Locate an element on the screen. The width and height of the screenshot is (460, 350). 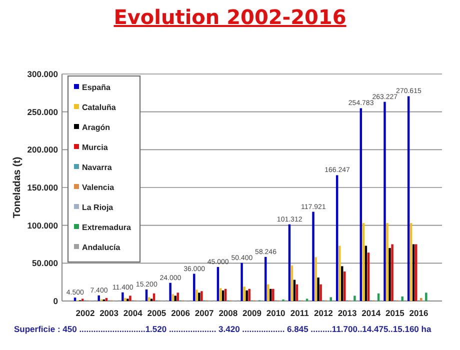
x-tick-label: 2016 is located at coordinates (418, 313).